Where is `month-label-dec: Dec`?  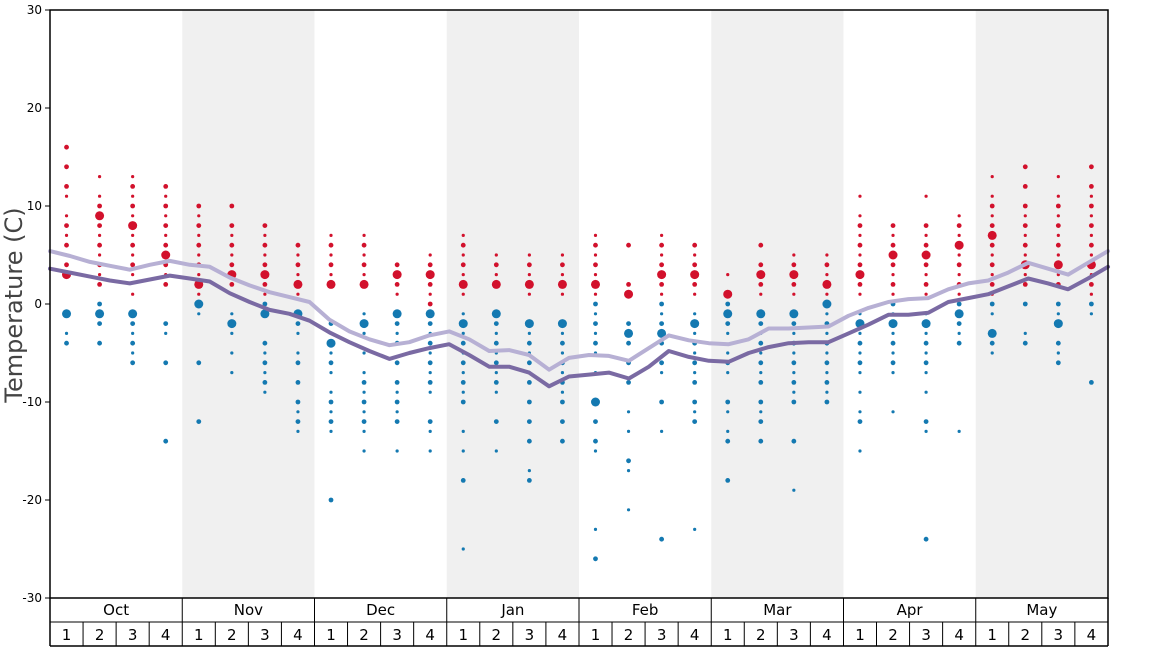
month-label-dec: Dec is located at coordinates (380, 610).